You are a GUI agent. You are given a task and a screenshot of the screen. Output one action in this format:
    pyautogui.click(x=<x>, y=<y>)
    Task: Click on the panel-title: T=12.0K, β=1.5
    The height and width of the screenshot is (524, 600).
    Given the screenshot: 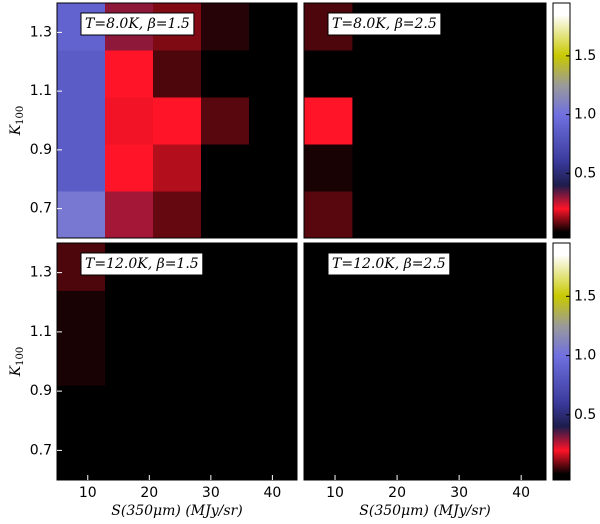 What is the action you would take?
    pyautogui.click(x=142, y=264)
    